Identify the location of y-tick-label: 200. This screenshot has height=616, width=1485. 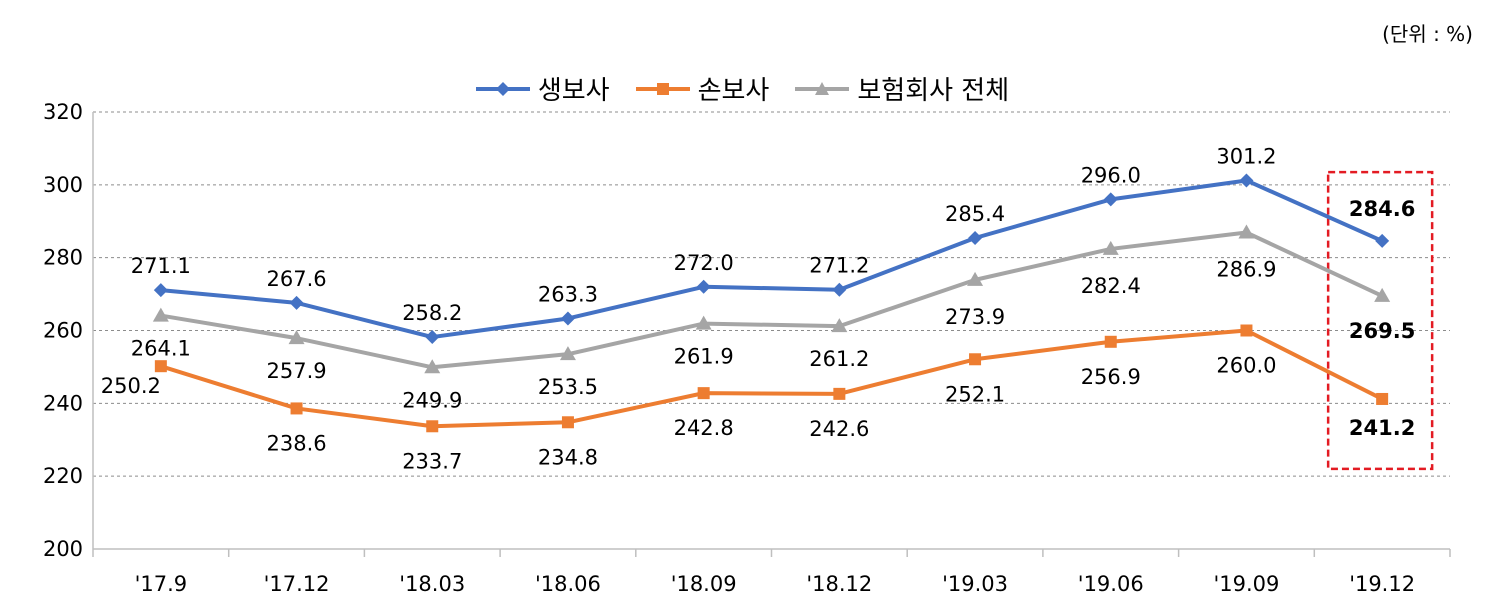
(63, 549).